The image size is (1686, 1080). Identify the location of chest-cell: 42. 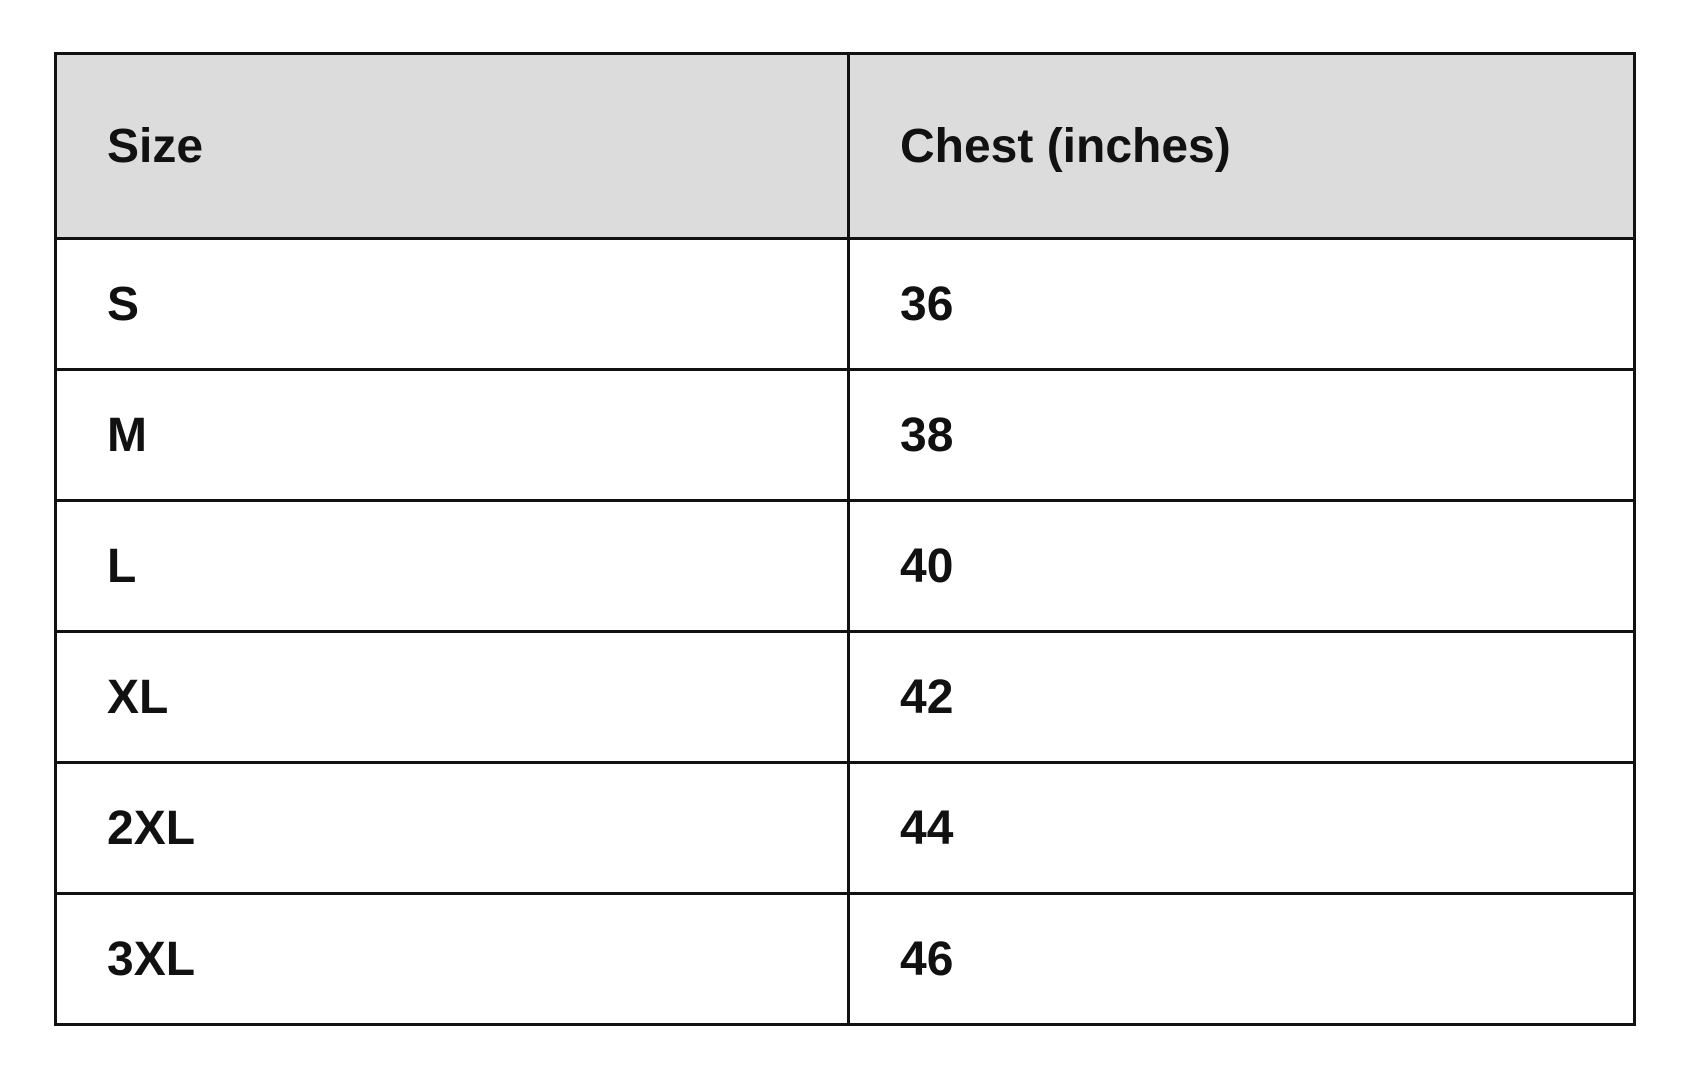
(1241, 697).